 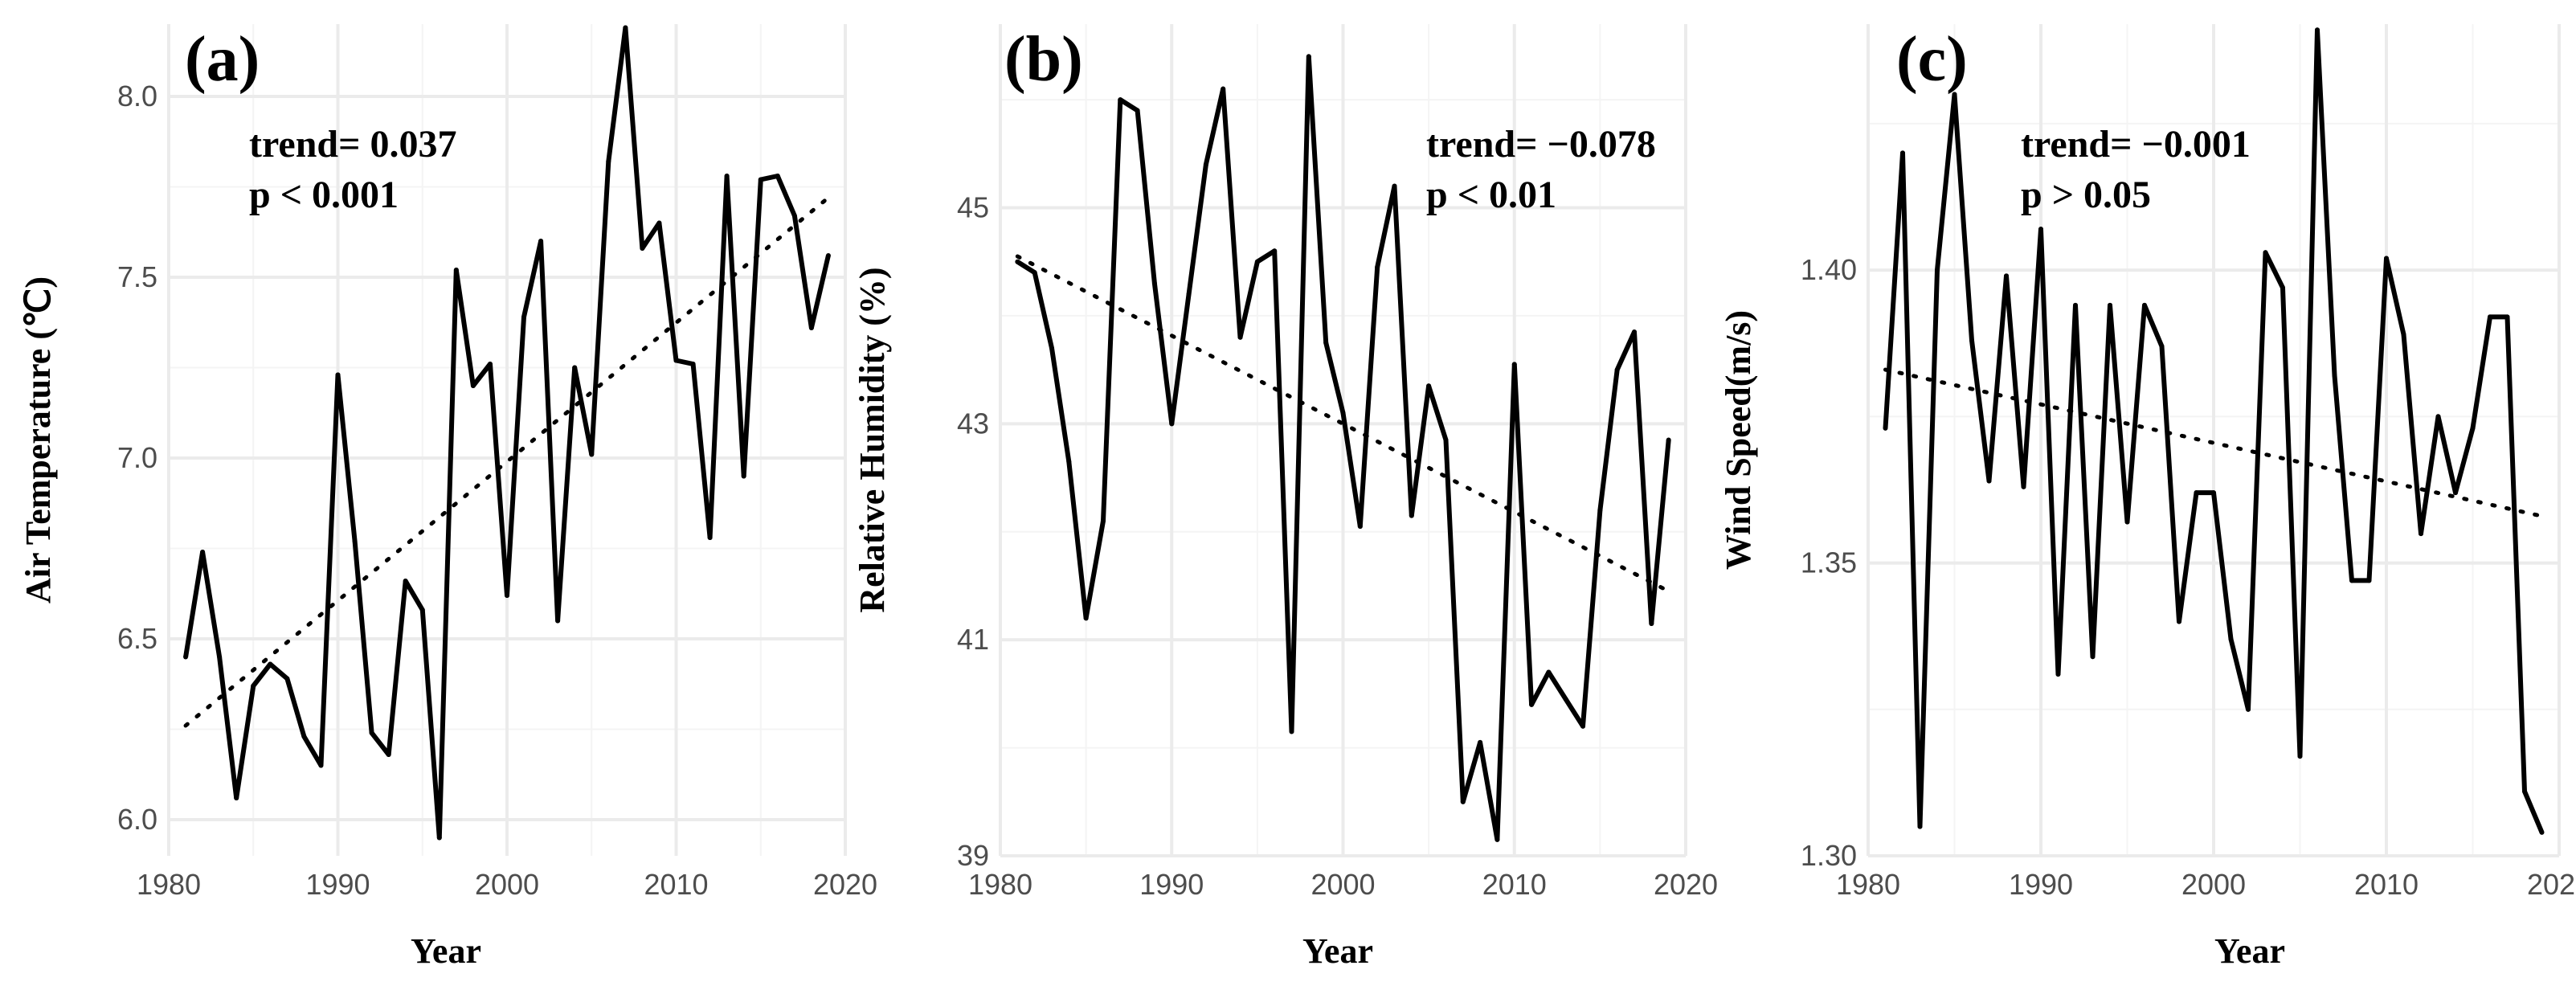 I want to click on y-axis-title: Air Temperature (℃), so click(x=38, y=439).